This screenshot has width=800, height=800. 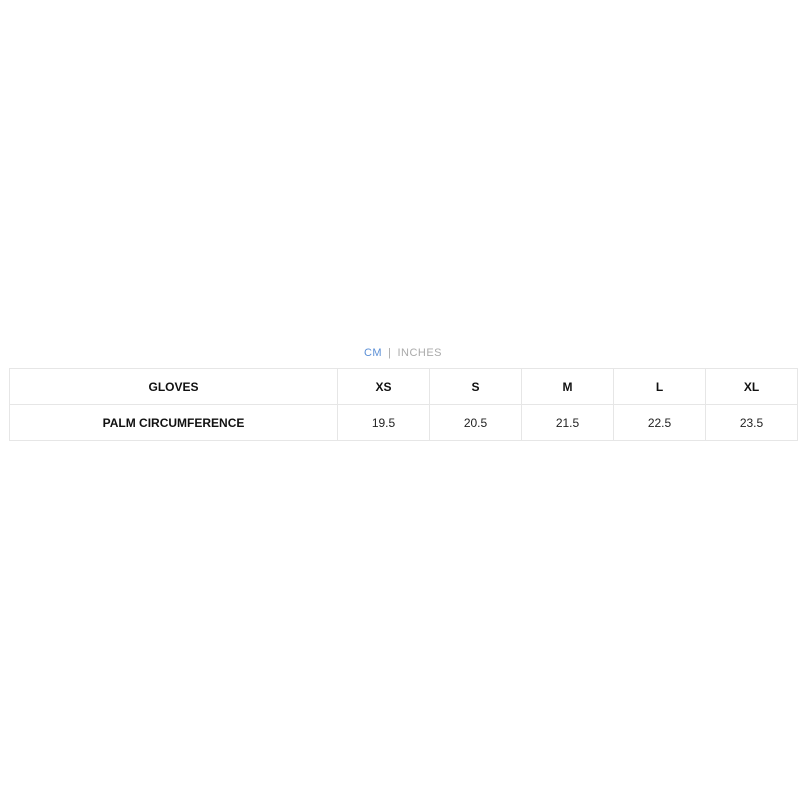 I want to click on header-cell: XS, so click(x=383, y=386).